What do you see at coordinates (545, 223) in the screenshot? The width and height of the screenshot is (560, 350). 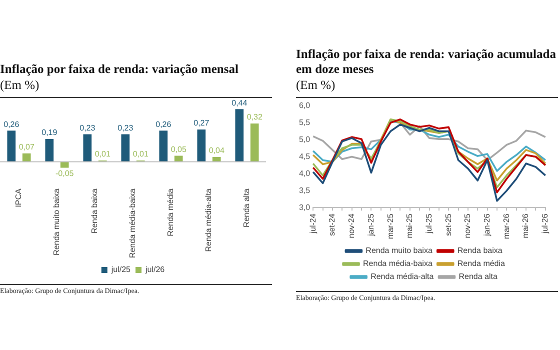 I see `x-tick-label: jul-26` at bounding box center [545, 223].